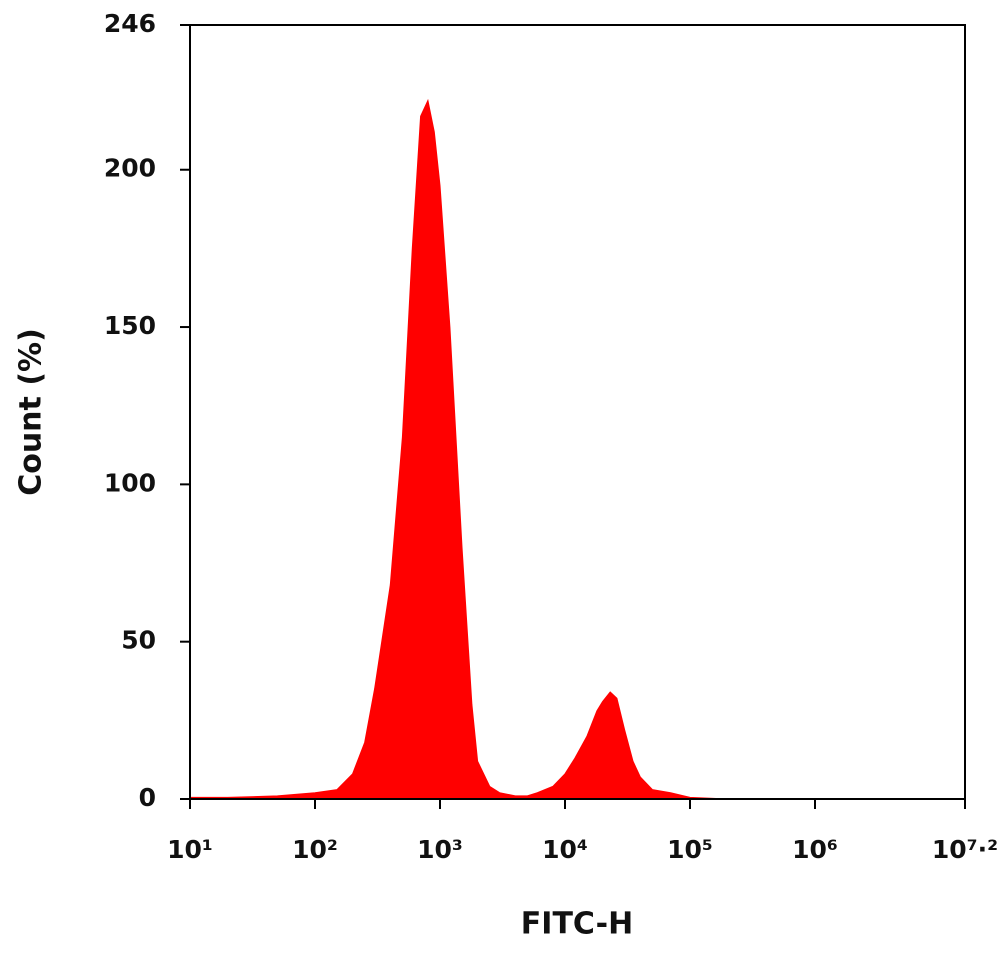  I want to click on y-tick-label: 246, so click(130, 23).